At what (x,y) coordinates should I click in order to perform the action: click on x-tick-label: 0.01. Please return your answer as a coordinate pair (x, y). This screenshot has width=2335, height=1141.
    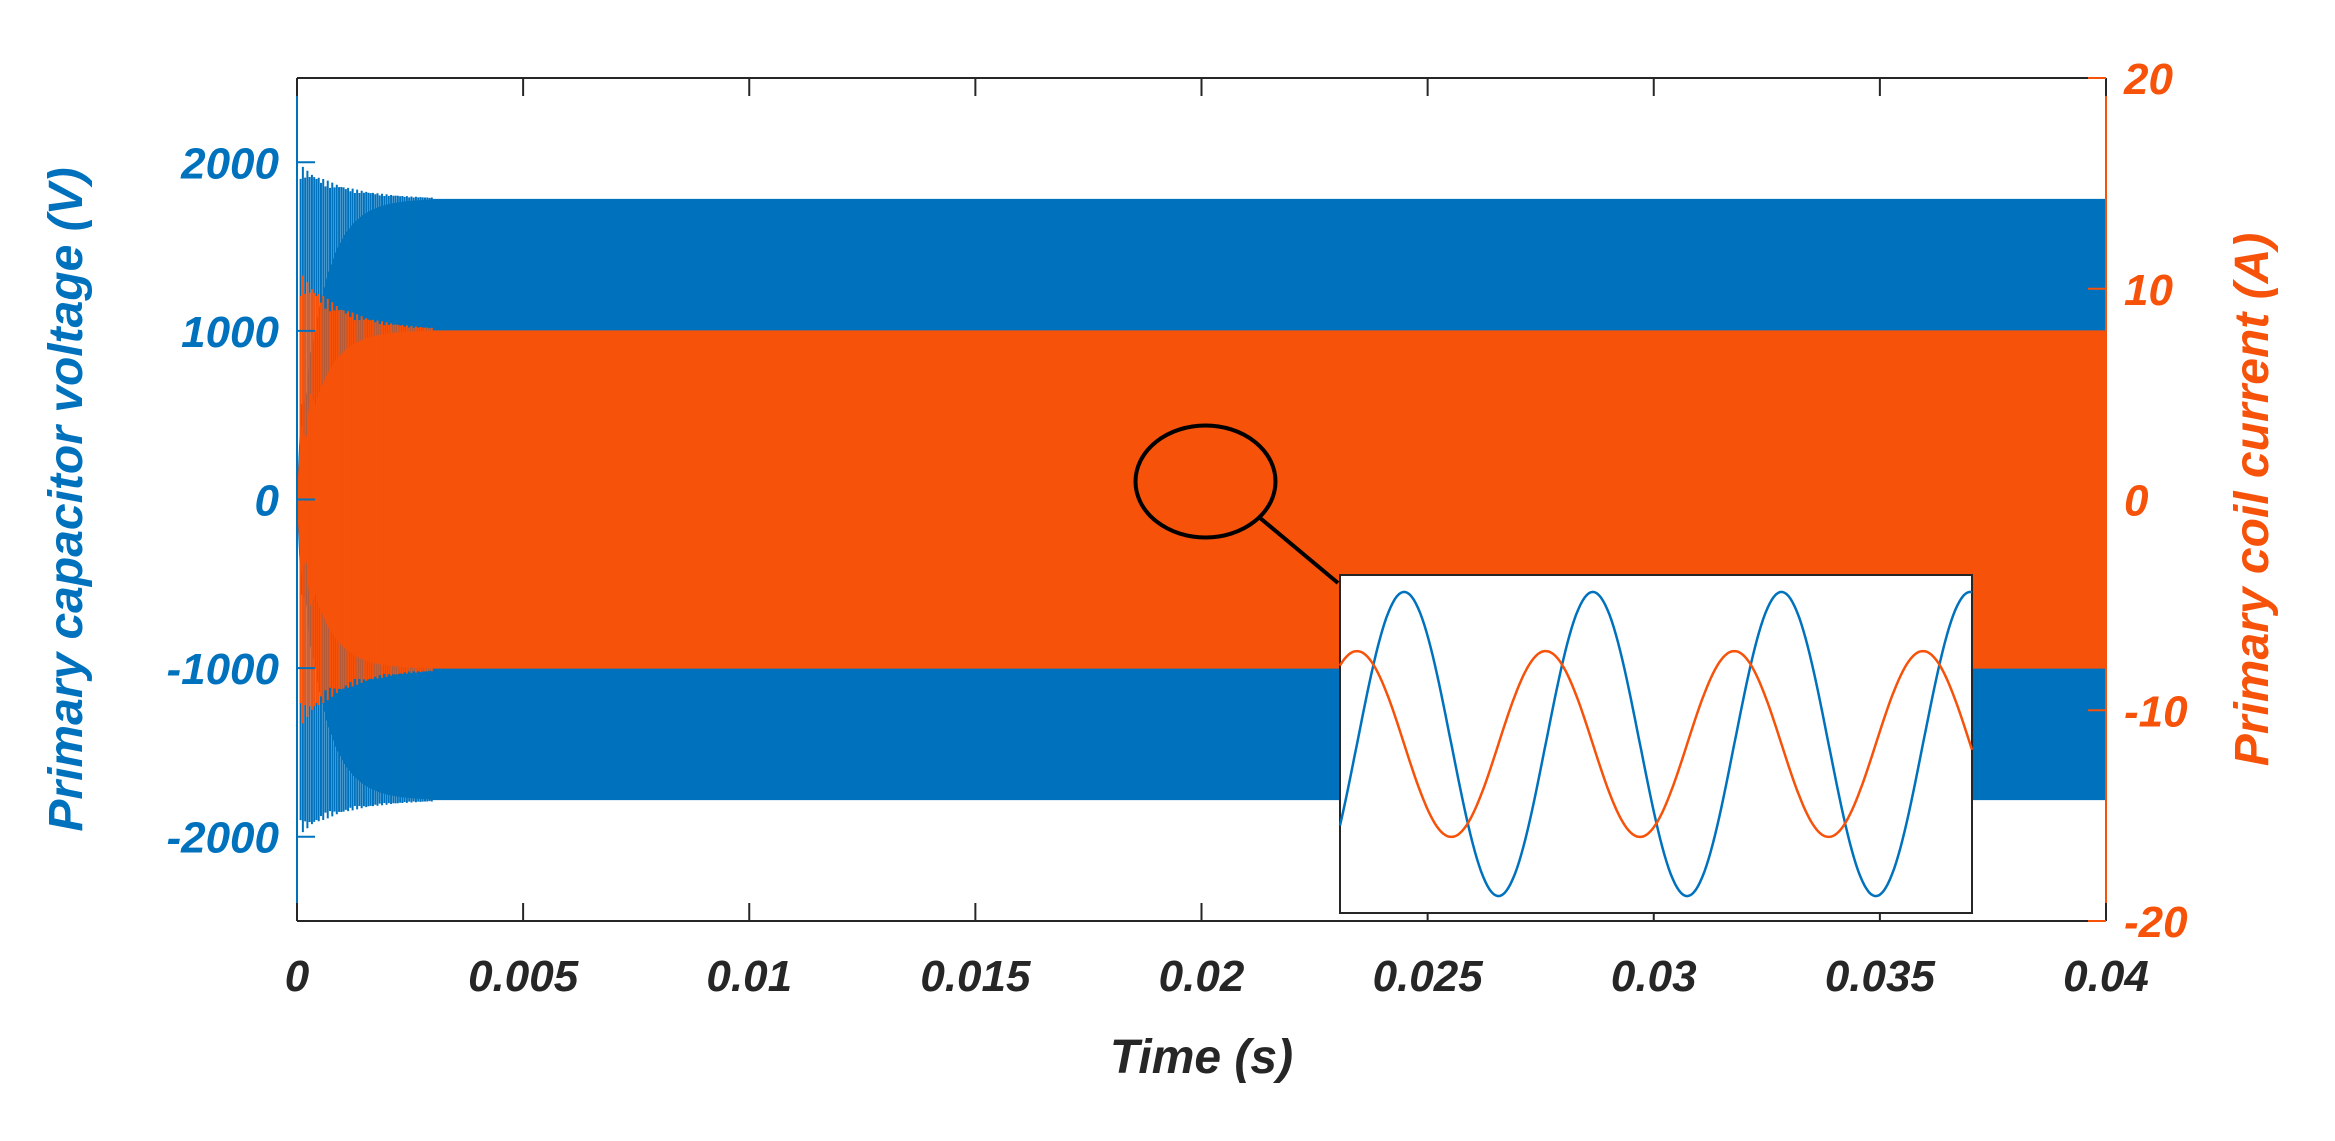
    Looking at the image, I should click on (749, 976).